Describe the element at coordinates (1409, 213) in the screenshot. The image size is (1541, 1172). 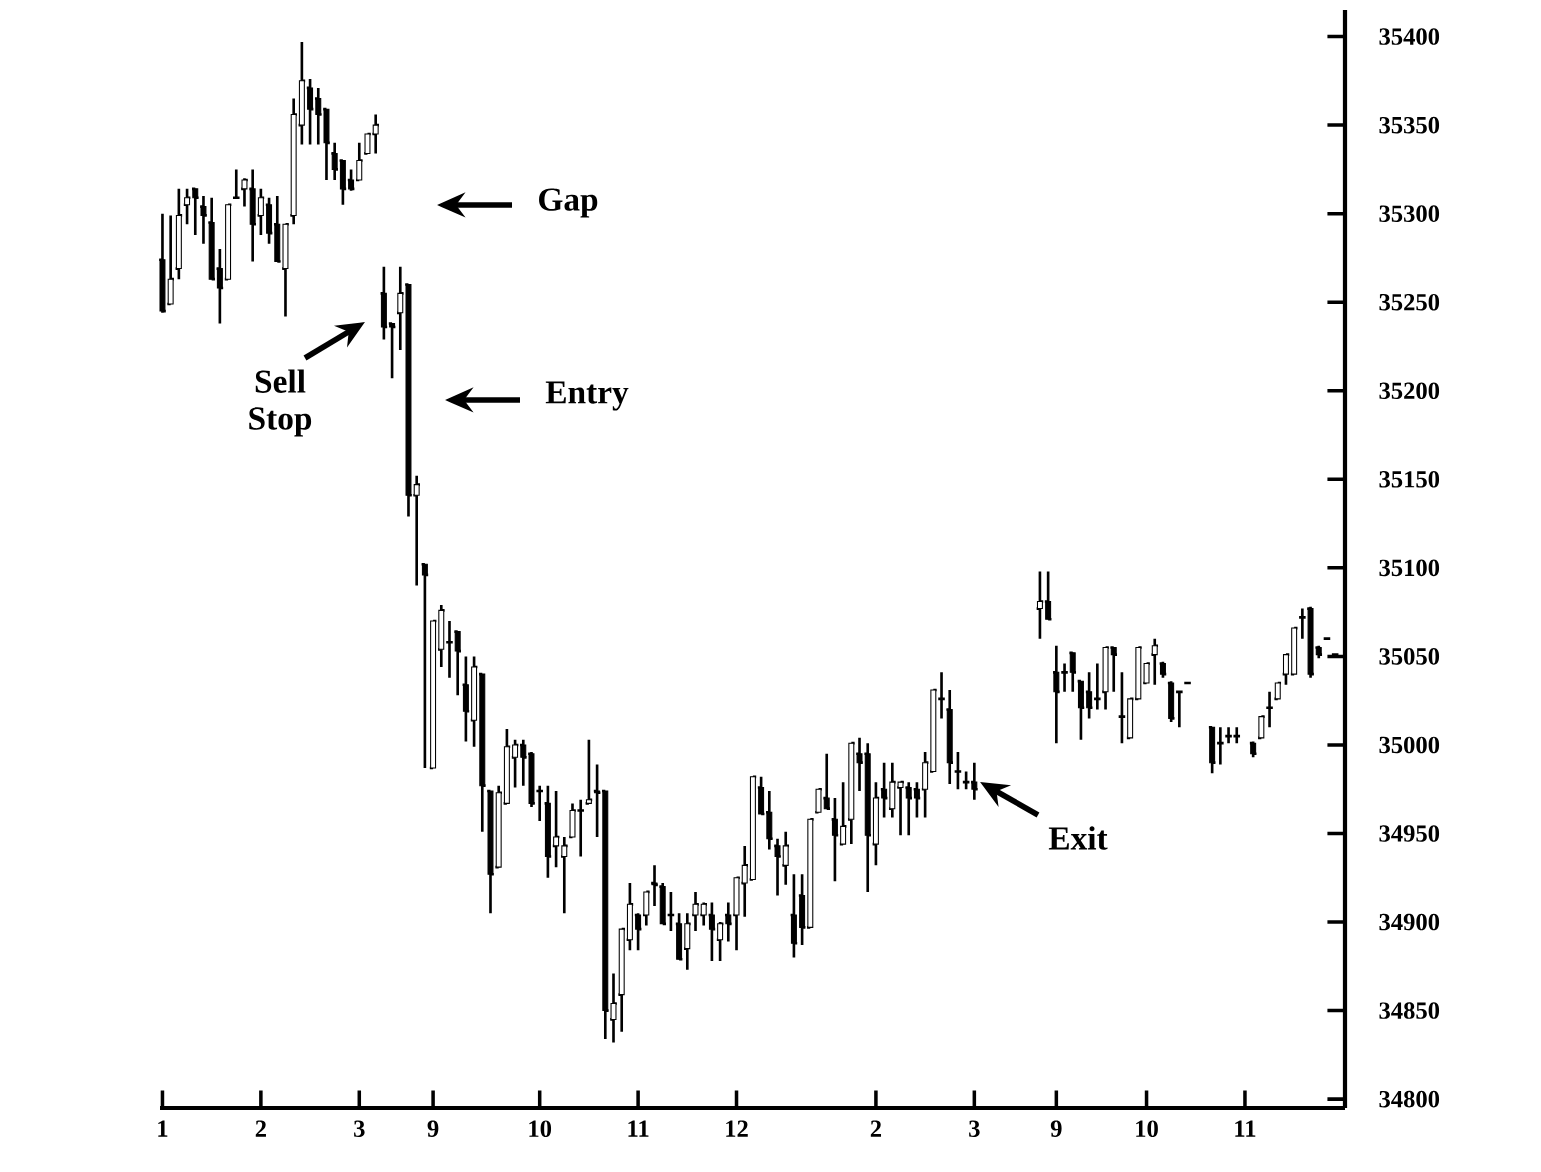
I see `y-tick-label: 35300` at that location.